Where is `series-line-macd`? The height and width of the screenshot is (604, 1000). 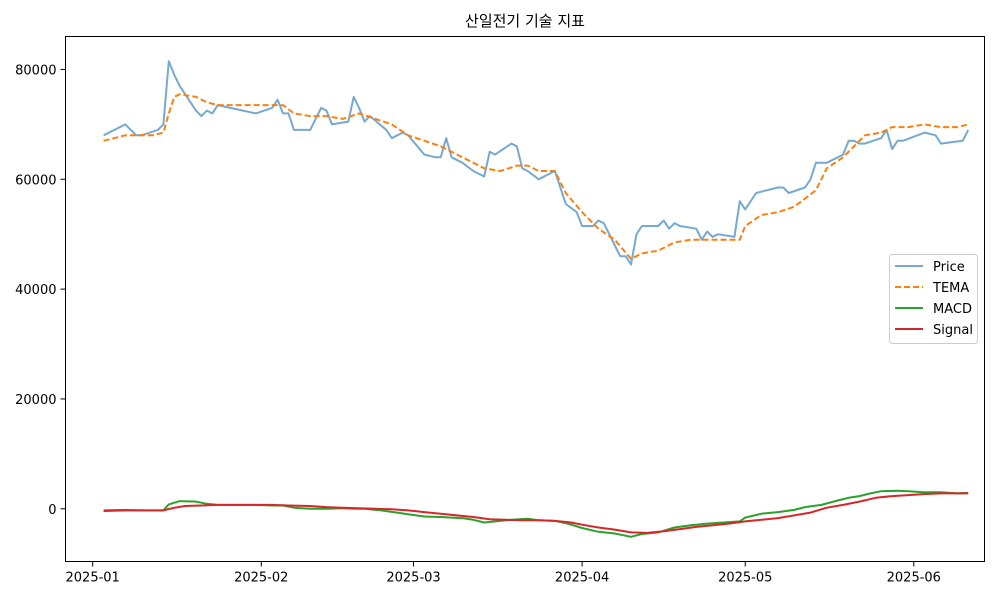
series-line-macd is located at coordinates (536, 513).